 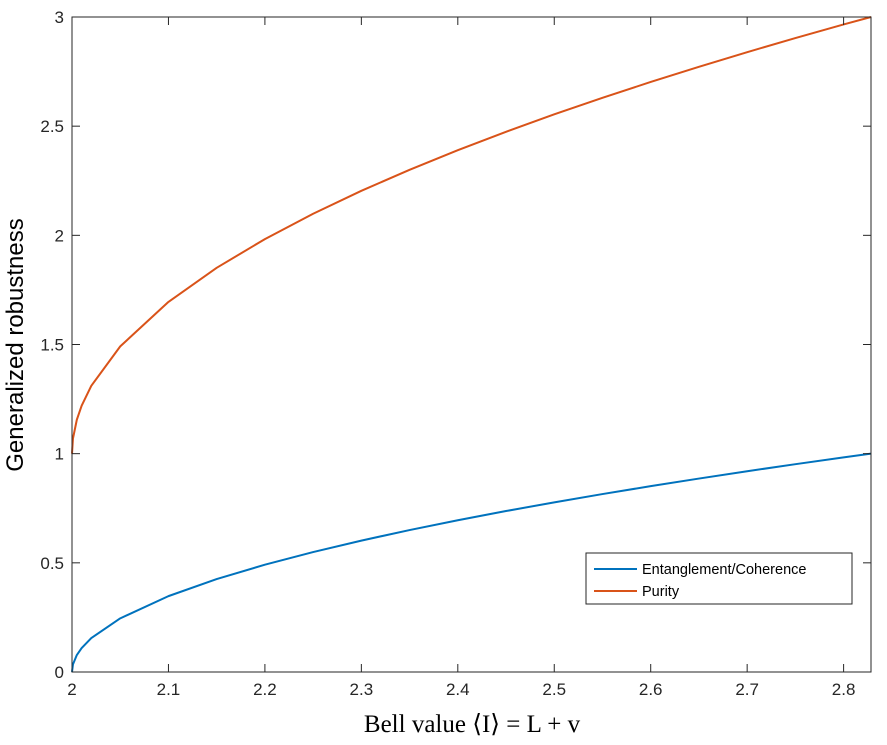 What do you see at coordinates (15, 344) in the screenshot?
I see `y-axis-title: Generalized robustness` at bounding box center [15, 344].